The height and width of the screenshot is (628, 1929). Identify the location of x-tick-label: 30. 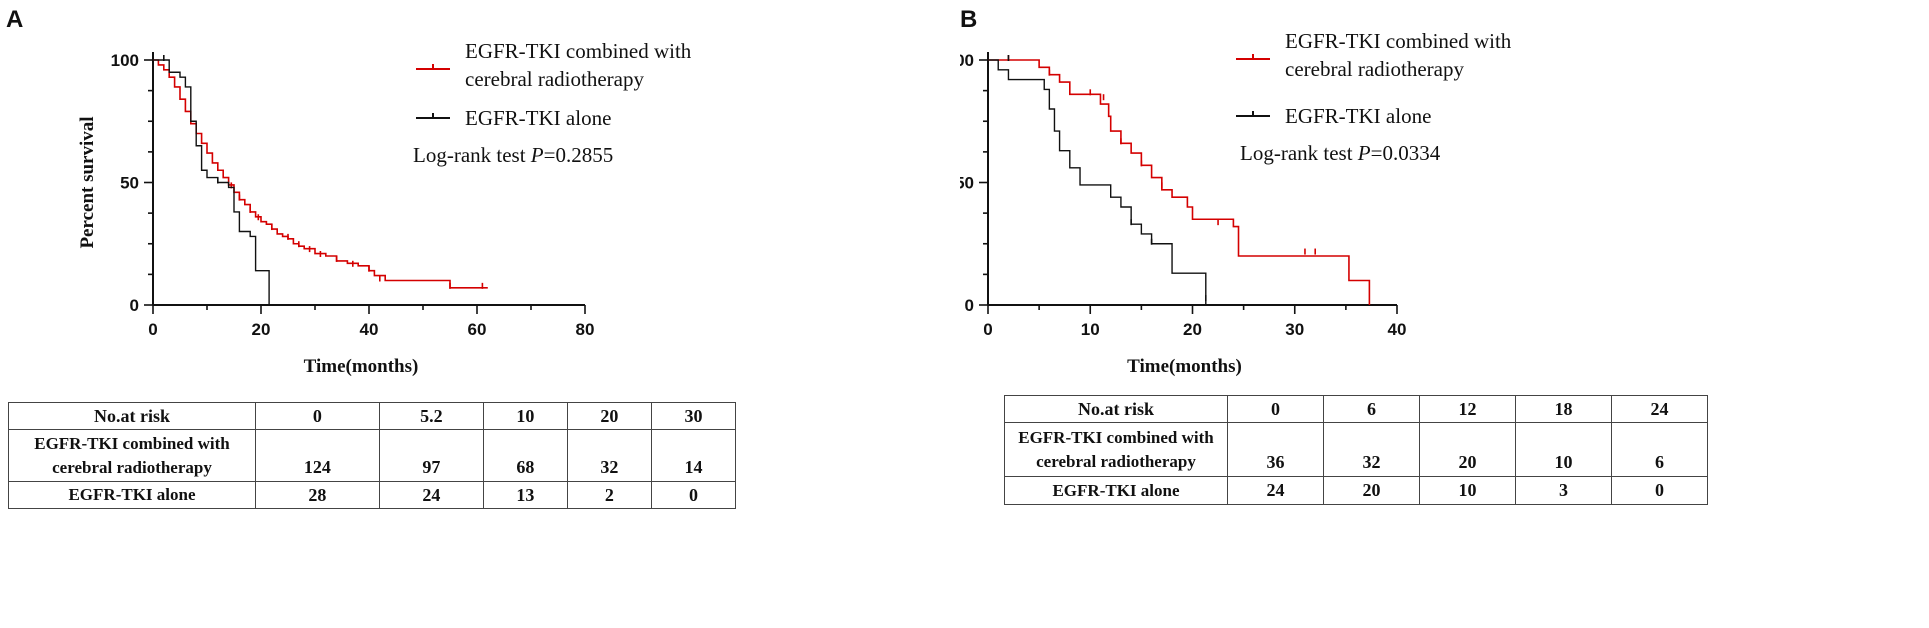
(1294, 329).